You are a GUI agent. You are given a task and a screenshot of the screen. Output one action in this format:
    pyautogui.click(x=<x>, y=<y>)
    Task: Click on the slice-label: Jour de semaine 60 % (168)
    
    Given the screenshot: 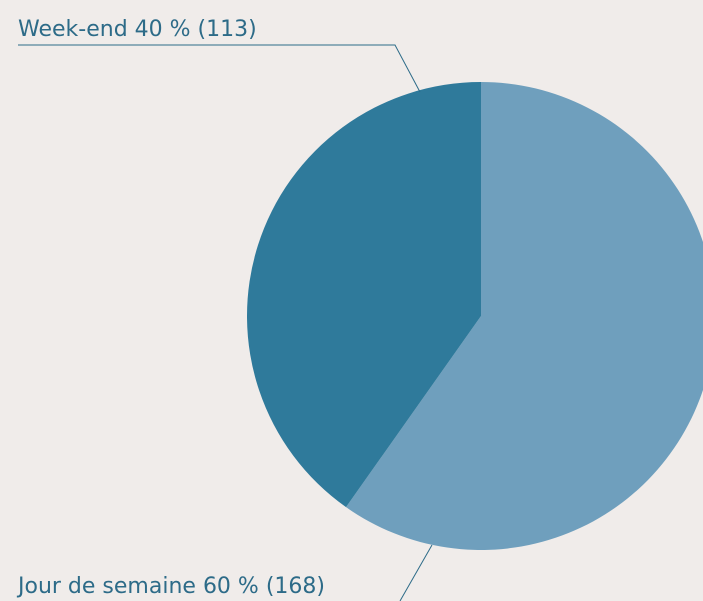 What is the action you would take?
    pyautogui.click(x=170, y=586)
    